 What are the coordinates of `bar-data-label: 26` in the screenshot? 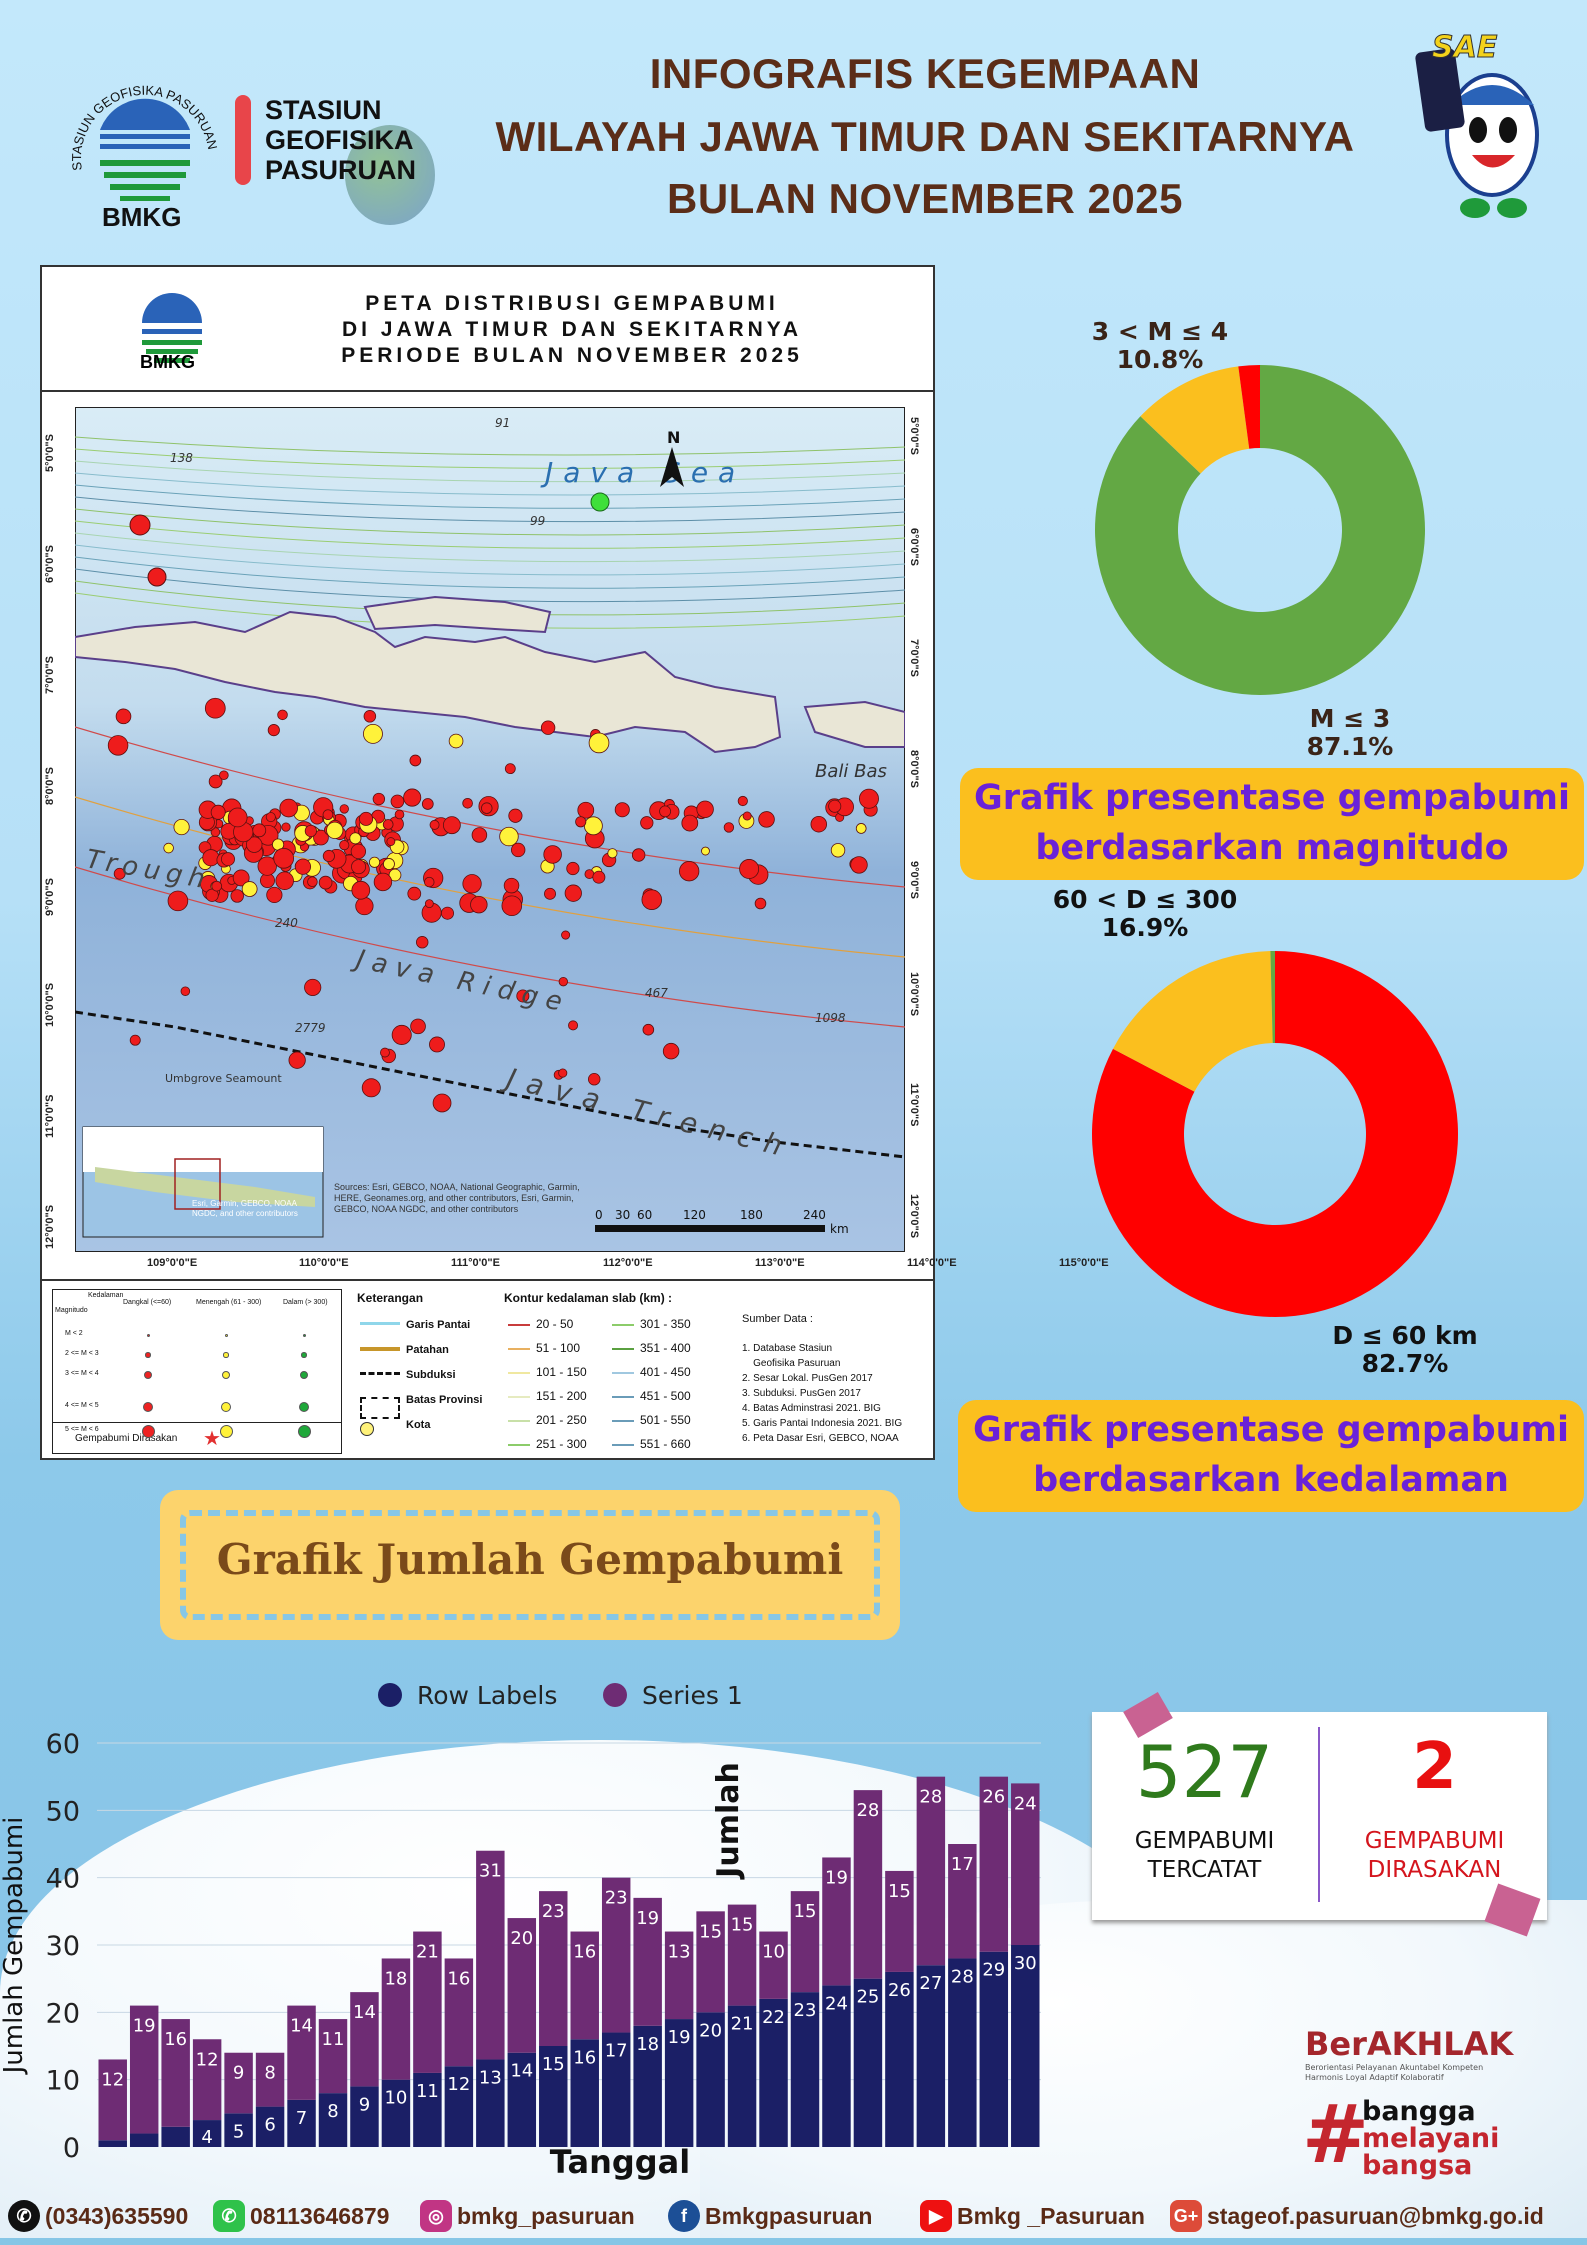 It's located at (899, 1990).